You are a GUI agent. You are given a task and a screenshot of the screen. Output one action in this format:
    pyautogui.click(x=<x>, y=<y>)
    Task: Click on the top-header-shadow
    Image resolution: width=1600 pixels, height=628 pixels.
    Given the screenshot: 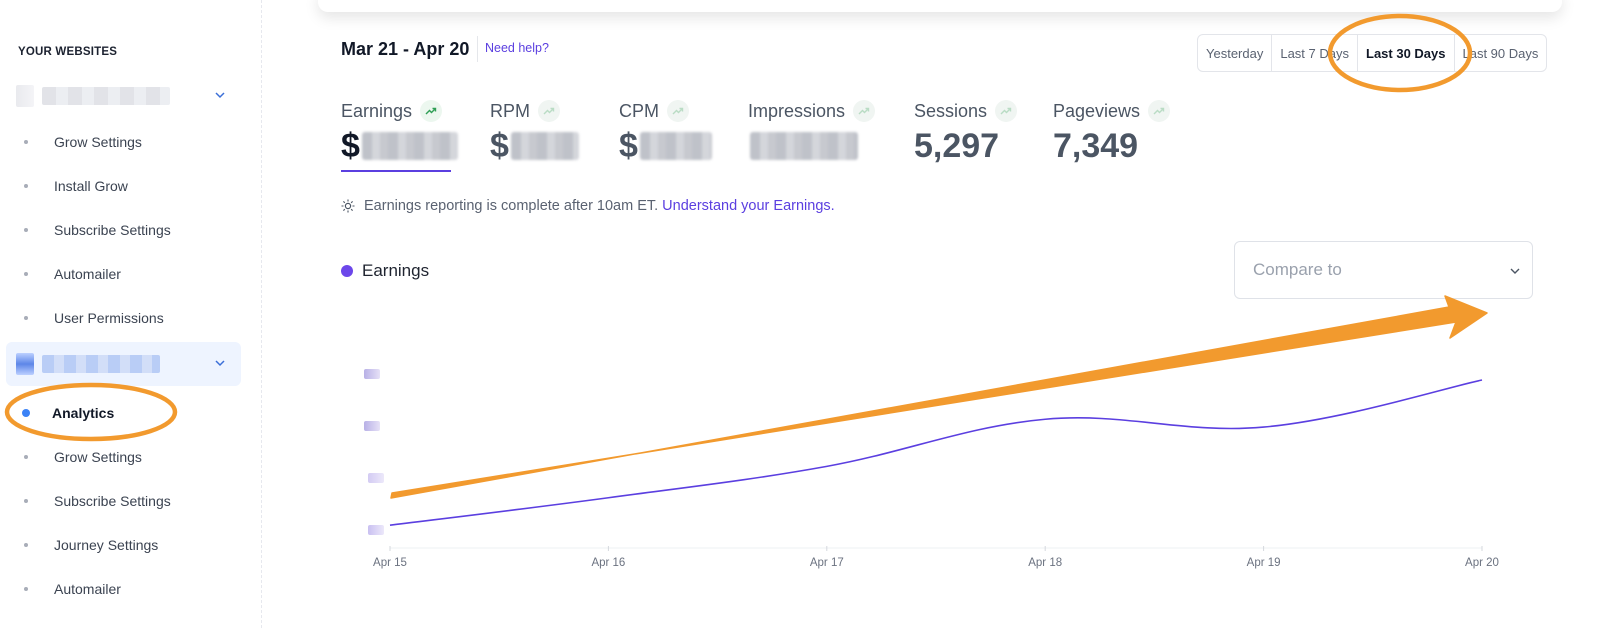 What is the action you would take?
    pyautogui.click(x=940, y=6)
    